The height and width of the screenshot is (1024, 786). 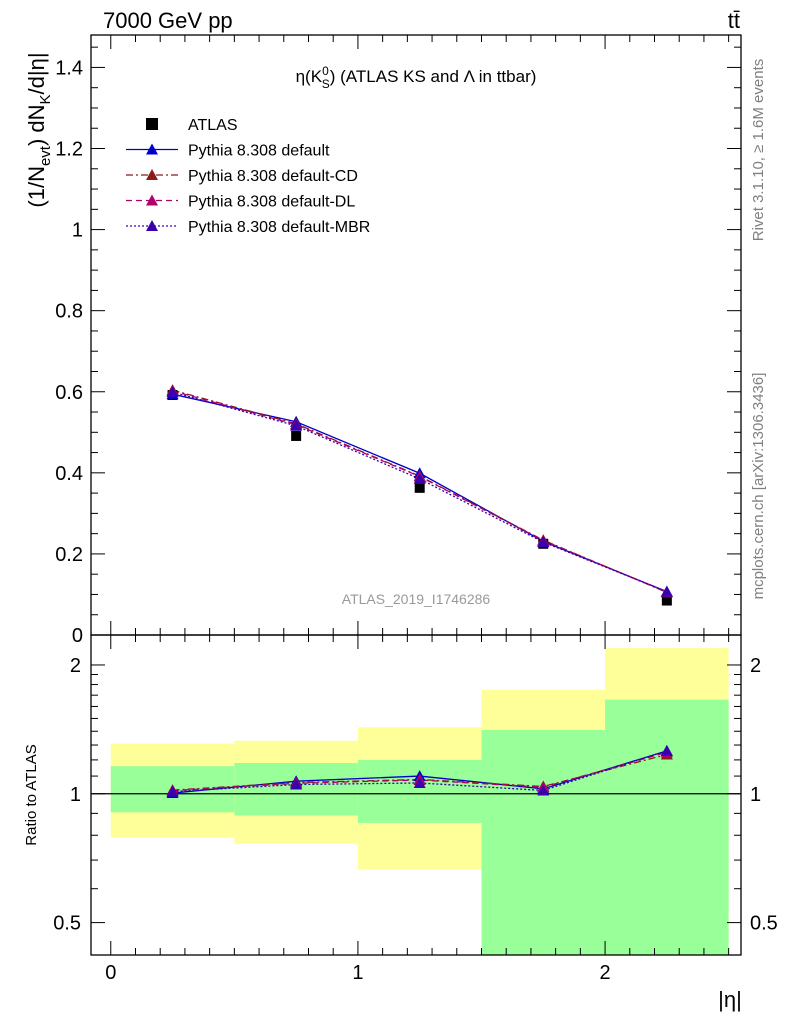 What do you see at coordinates (75, 795) in the screenshot?
I see `ratio-y-tick-label: 1` at bounding box center [75, 795].